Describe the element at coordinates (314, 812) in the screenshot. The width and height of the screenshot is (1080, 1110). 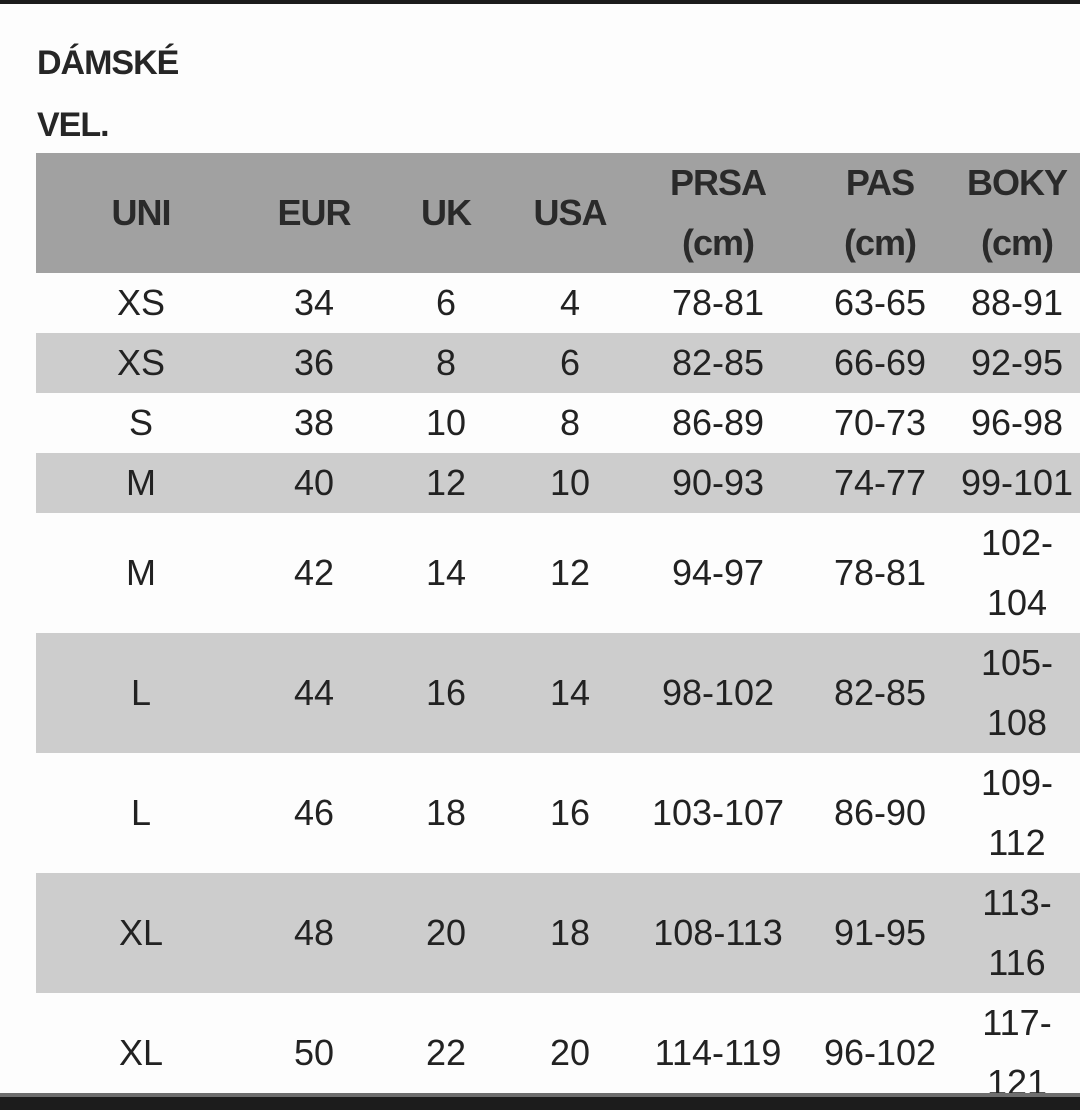
I see `cell-eur: 46` at that location.